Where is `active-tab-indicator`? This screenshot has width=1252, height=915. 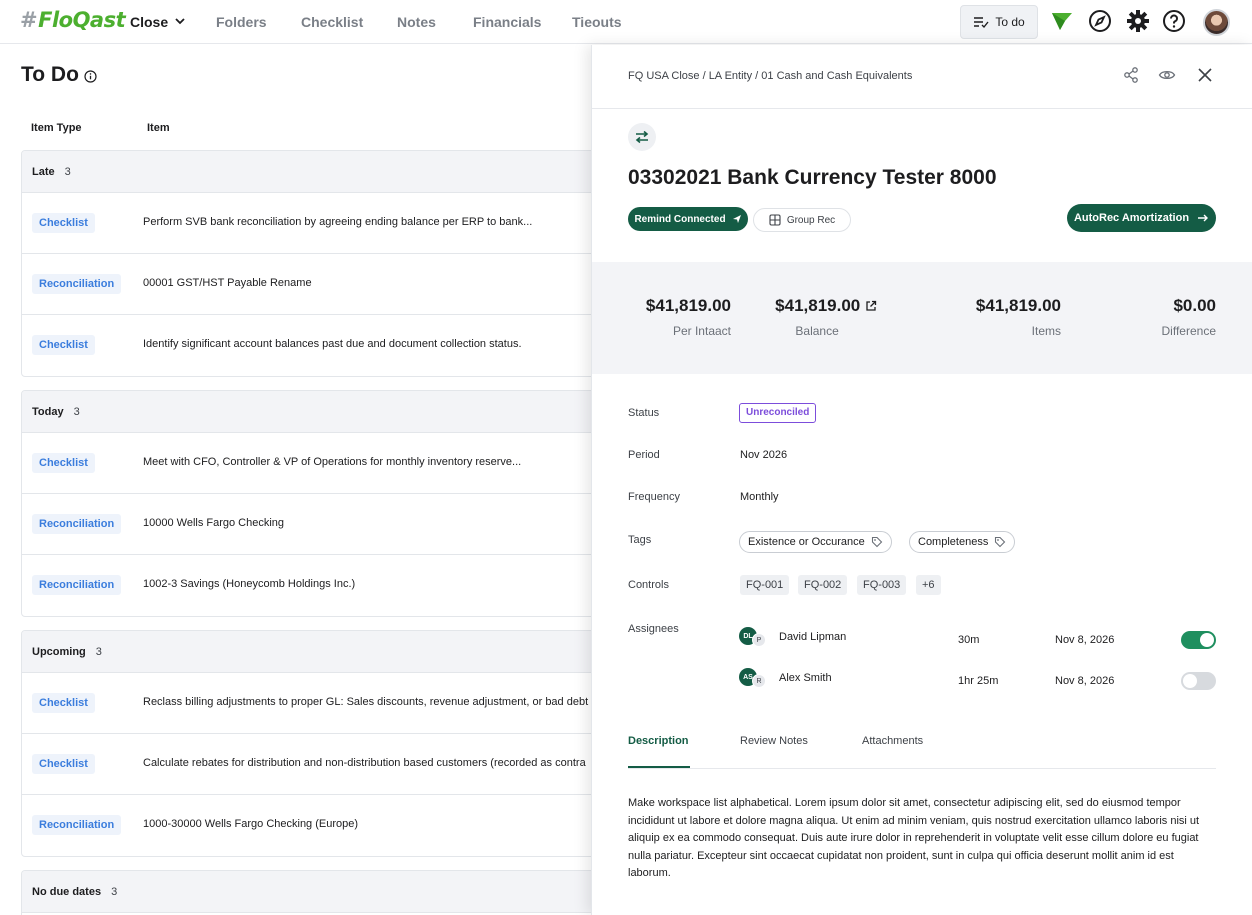
active-tab-indicator is located at coordinates (659, 767).